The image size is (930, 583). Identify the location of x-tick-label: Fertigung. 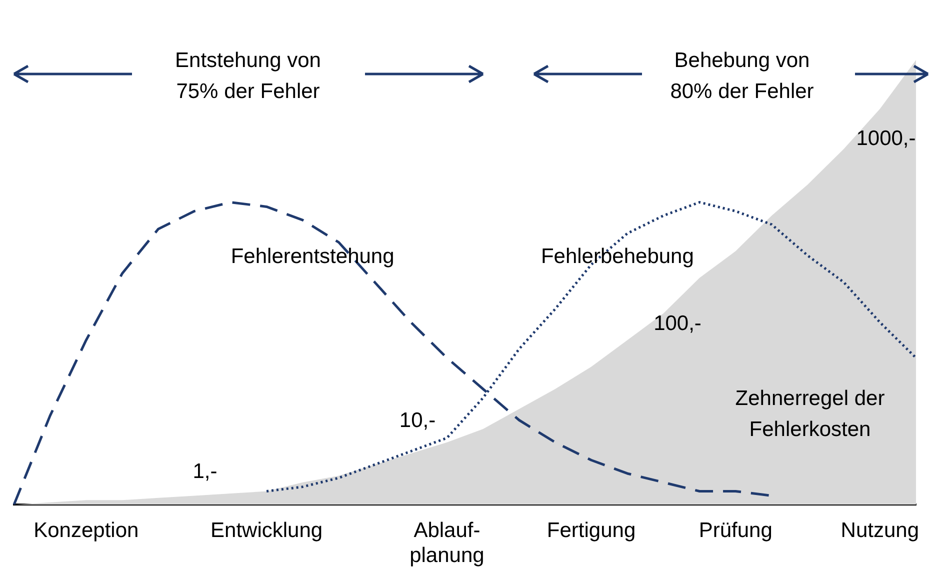
(591, 530).